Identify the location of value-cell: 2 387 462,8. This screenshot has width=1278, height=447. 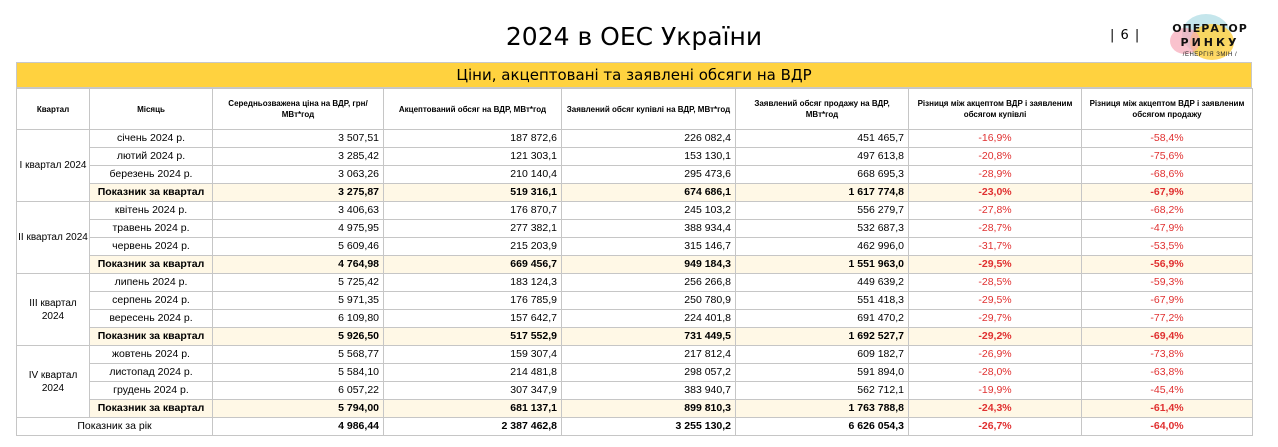
(472, 426).